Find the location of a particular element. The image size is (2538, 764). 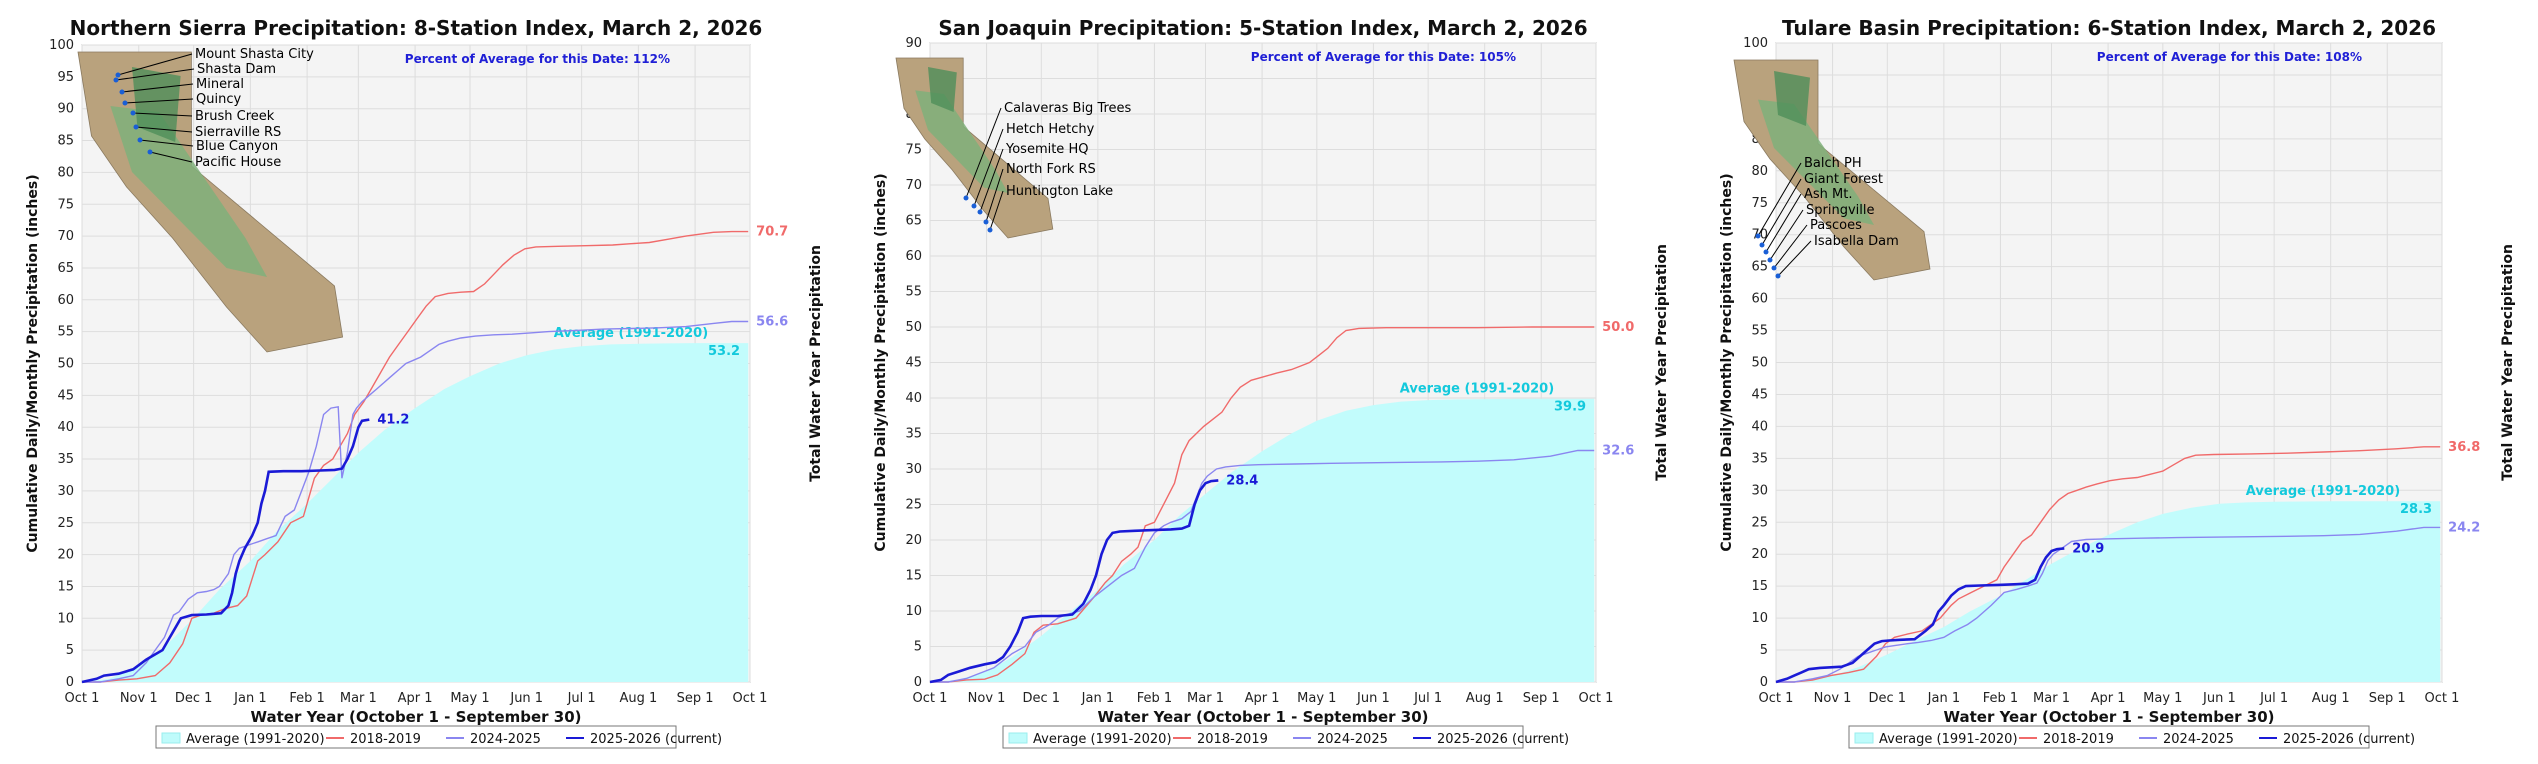

station-label: Ash Mt. is located at coordinates (1828, 194).